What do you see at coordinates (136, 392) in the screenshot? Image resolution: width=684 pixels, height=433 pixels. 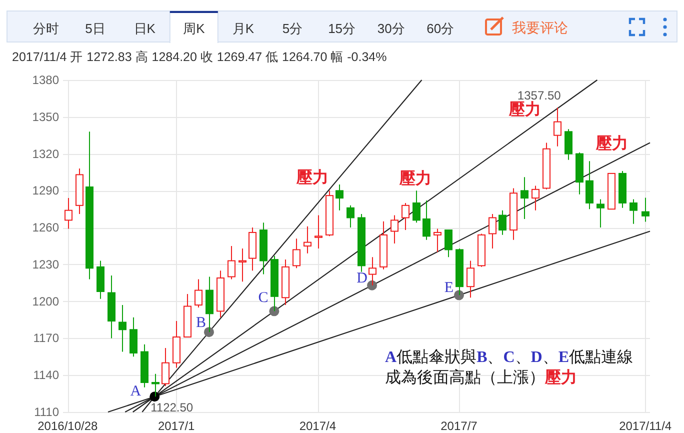 I see `annotation: A` at bounding box center [136, 392].